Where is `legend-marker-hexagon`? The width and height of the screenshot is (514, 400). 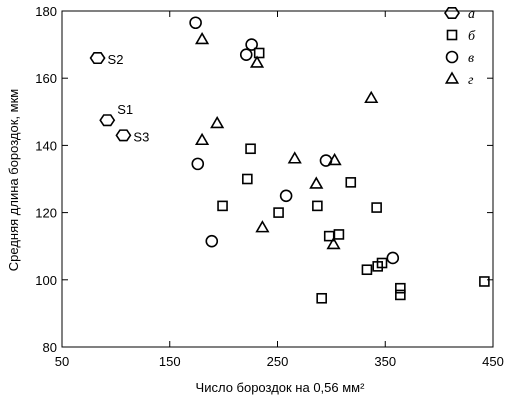 legend-marker-hexagon is located at coordinates (452, 13).